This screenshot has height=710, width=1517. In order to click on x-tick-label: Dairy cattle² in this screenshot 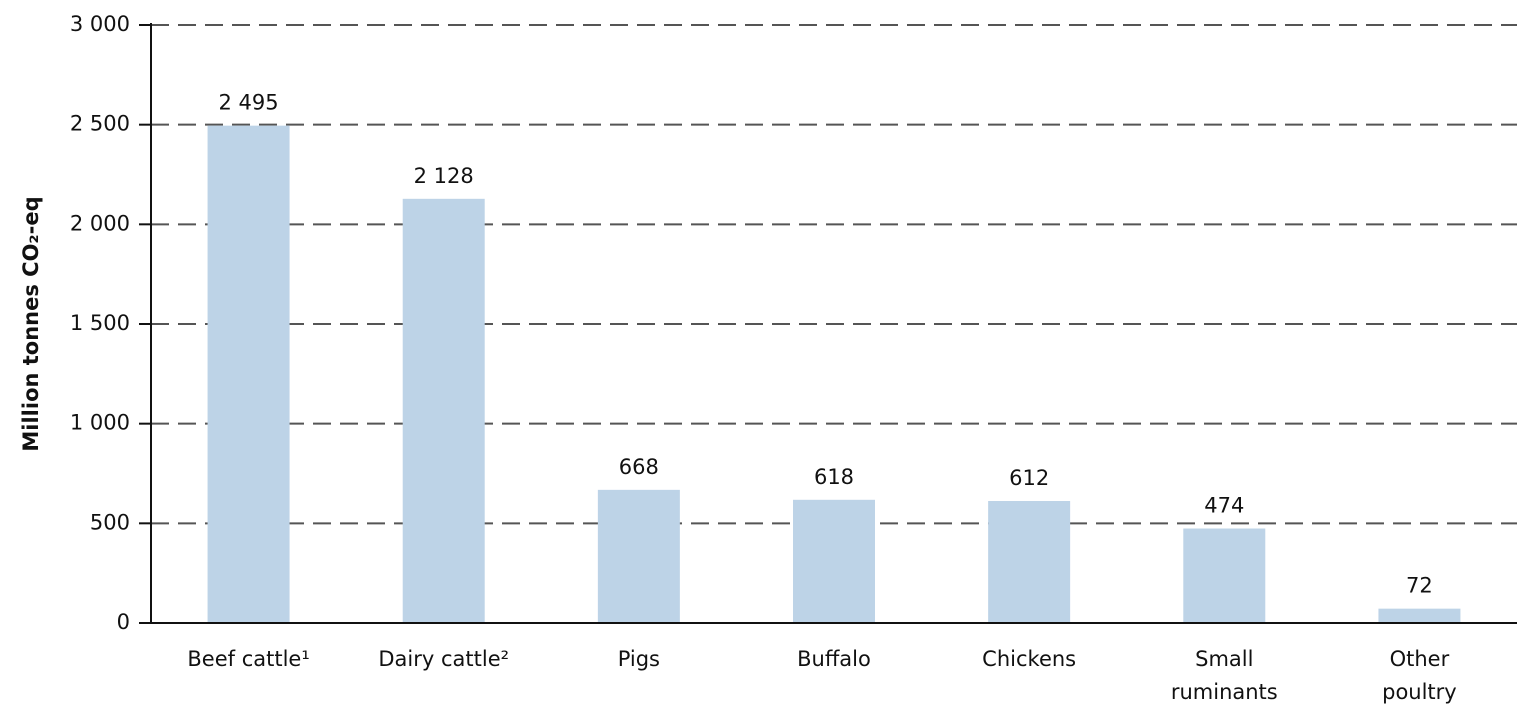, I will do `click(443, 659)`.